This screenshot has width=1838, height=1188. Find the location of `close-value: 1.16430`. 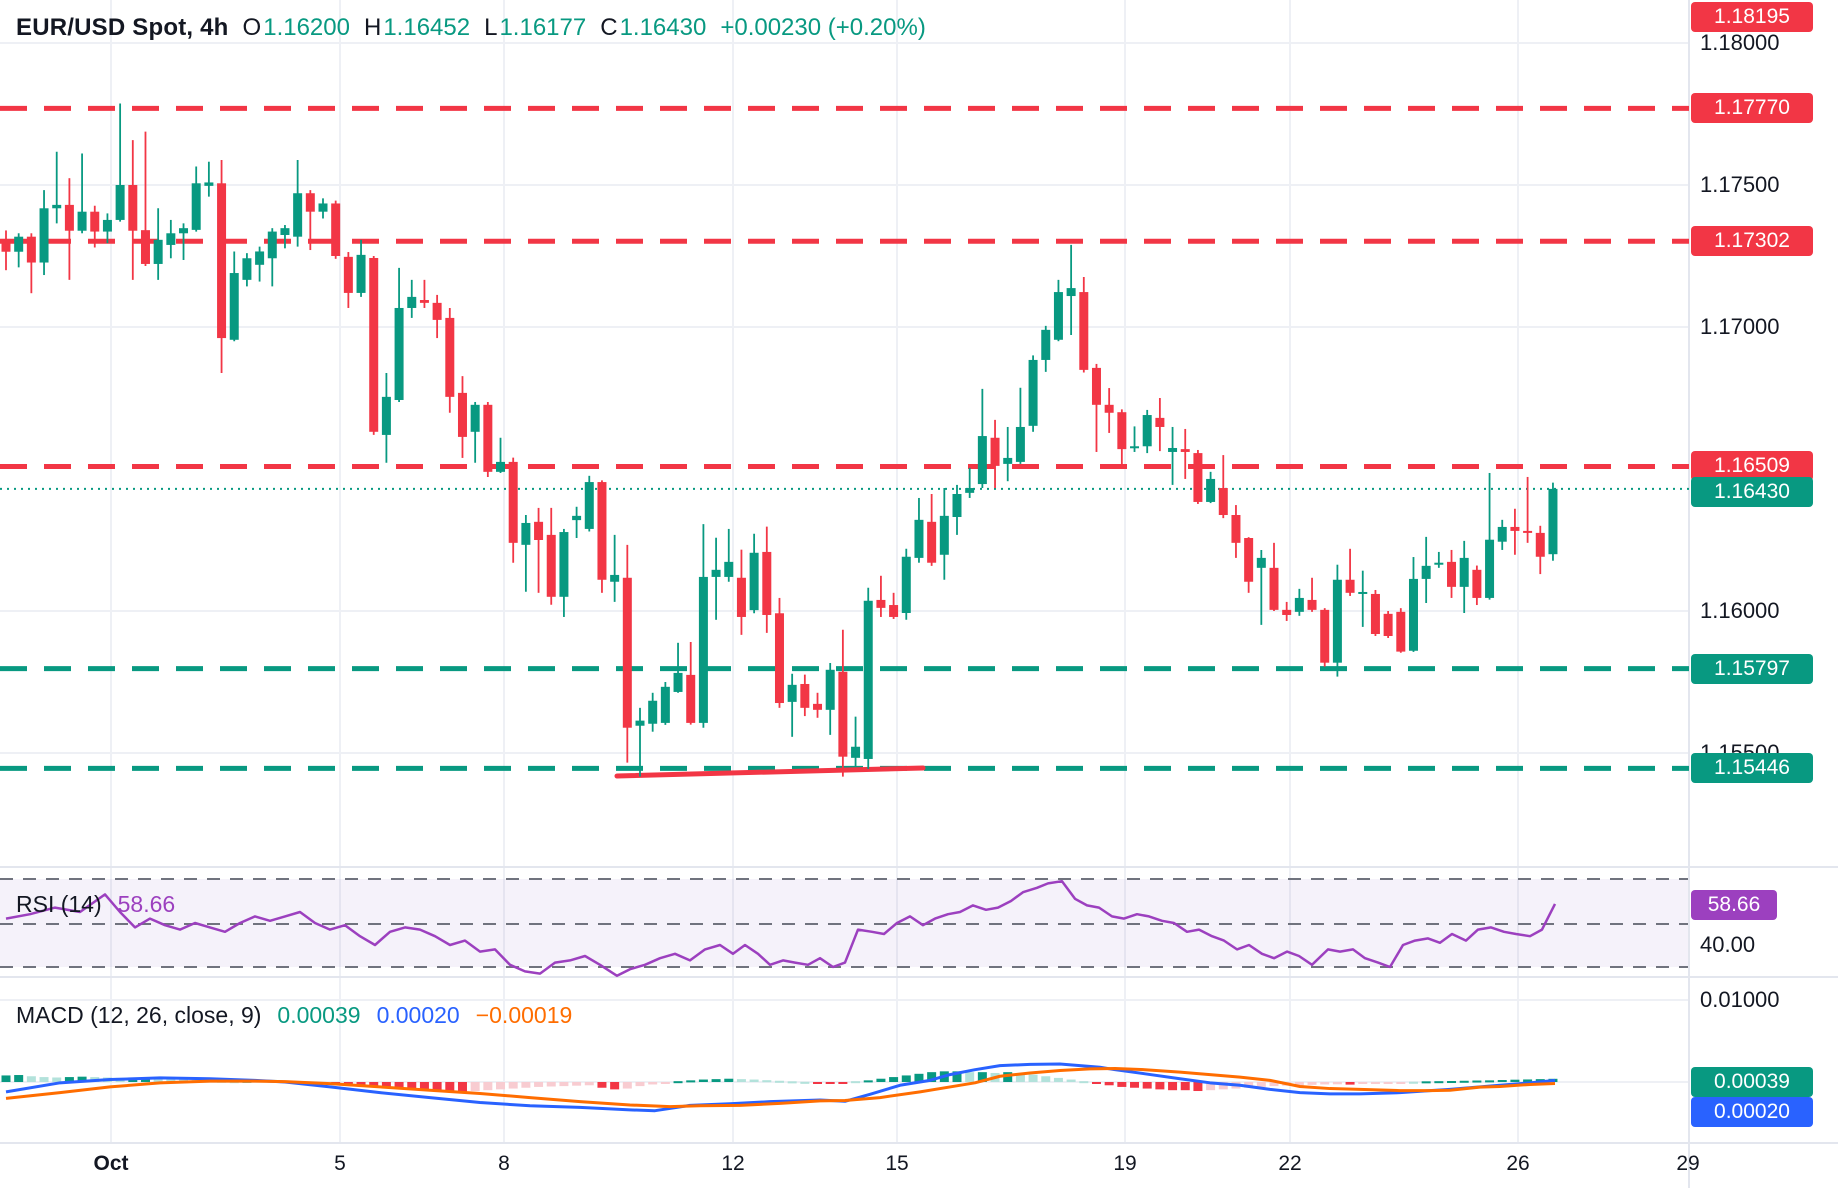

close-value: 1.16430 is located at coordinates (663, 27).